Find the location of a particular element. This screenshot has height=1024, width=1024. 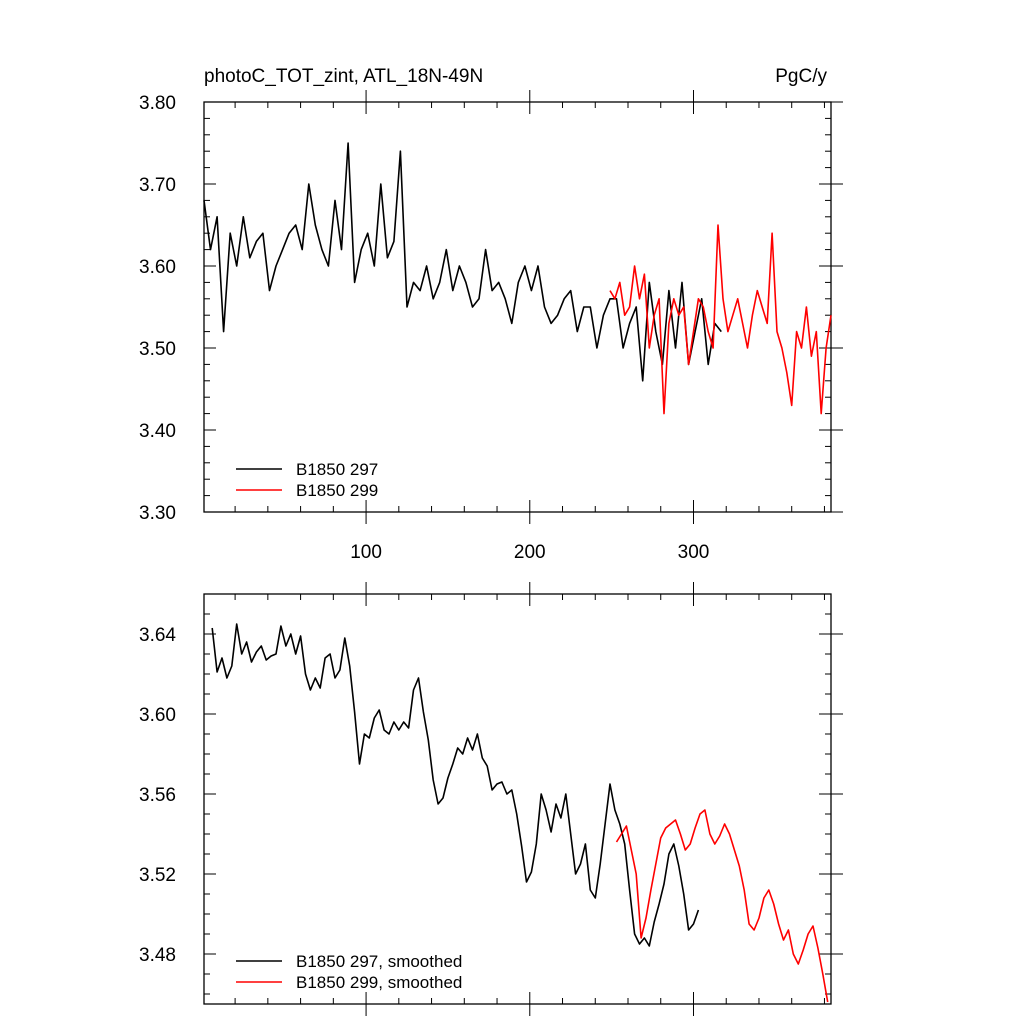

chart-title: photoC_TOT_zint, ATL_18N-49N is located at coordinates (343, 76).